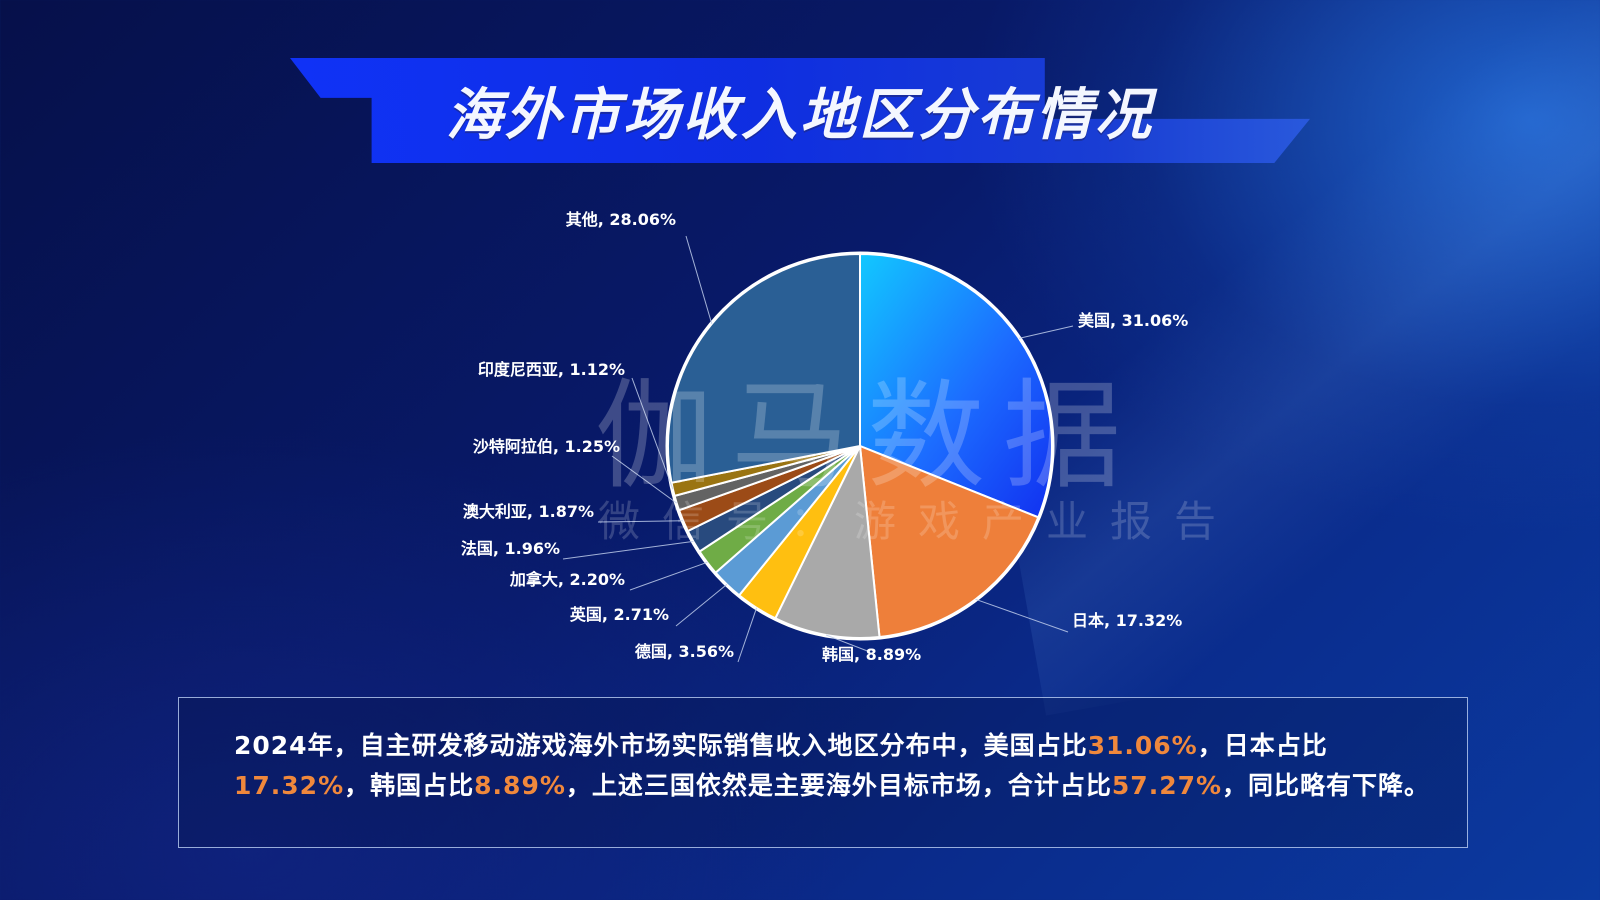  I want to click on pie-label-6: 法国, 1.96%, so click(510, 548).